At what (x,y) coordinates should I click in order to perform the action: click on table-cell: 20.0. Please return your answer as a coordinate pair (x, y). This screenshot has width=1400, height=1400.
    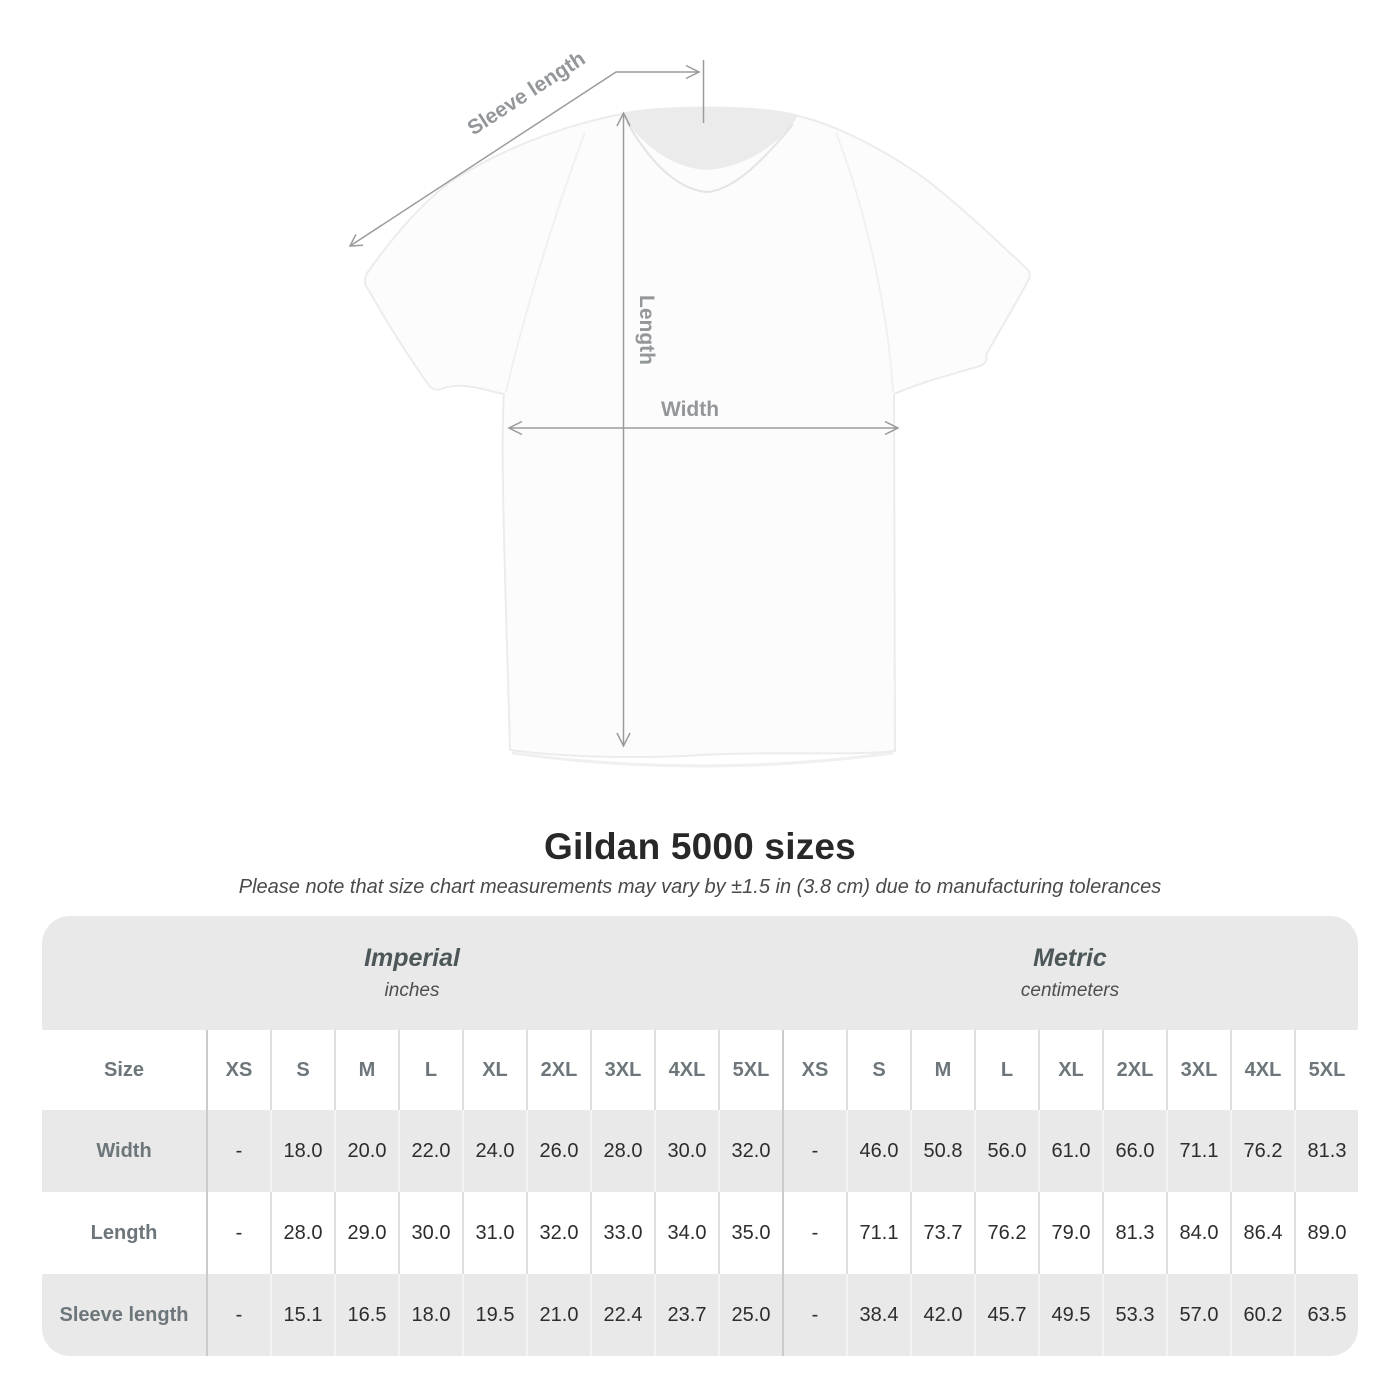
    Looking at the image, I should click on (366, 1151).